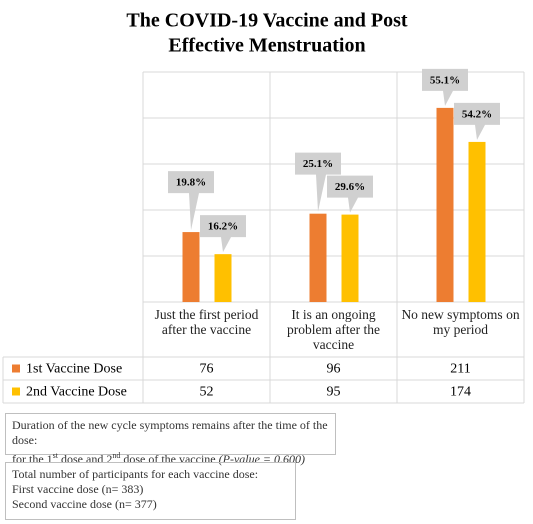 The width and height of the screenshot is (533, 524). What do you see at coordinates (78, 489) in the screenshot?
I see `note-text: First vaccine dose (n= 383)` at bounding box center [78, 489].